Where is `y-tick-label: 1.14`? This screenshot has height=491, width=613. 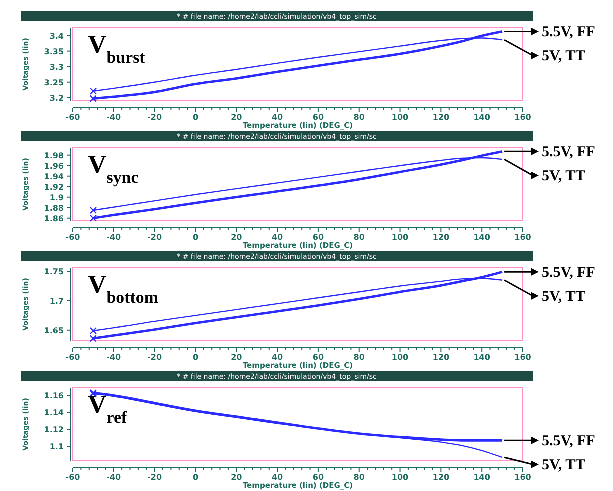
y-tick-label: 1.14 is located at coordinates (54, 413).